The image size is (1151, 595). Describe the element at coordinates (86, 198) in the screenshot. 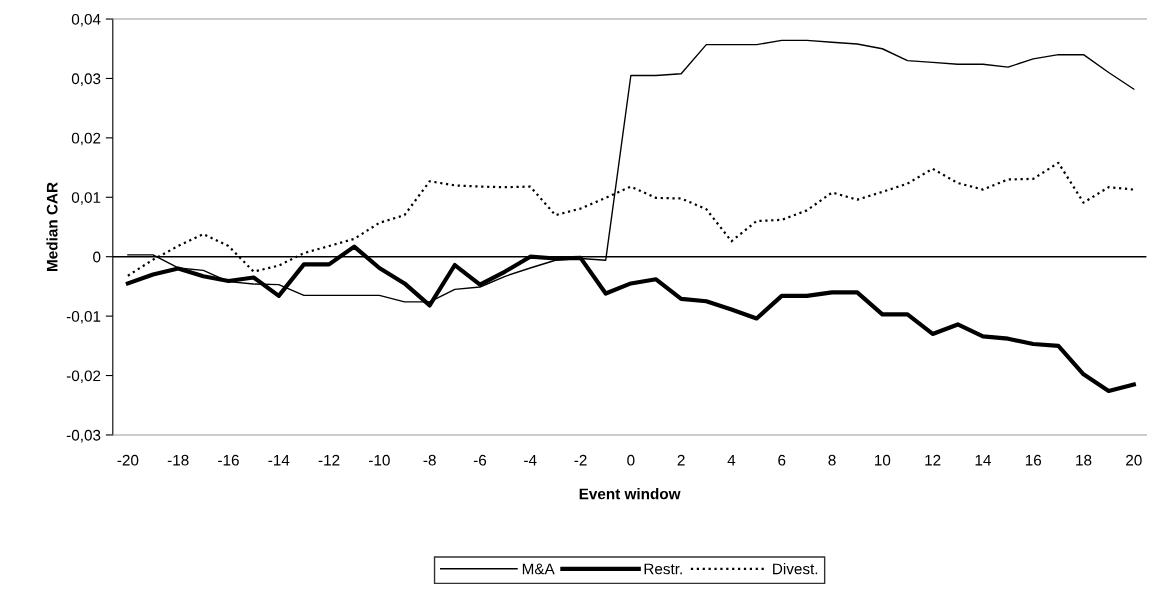

I see `y-tick-label: 0,01` at that location.